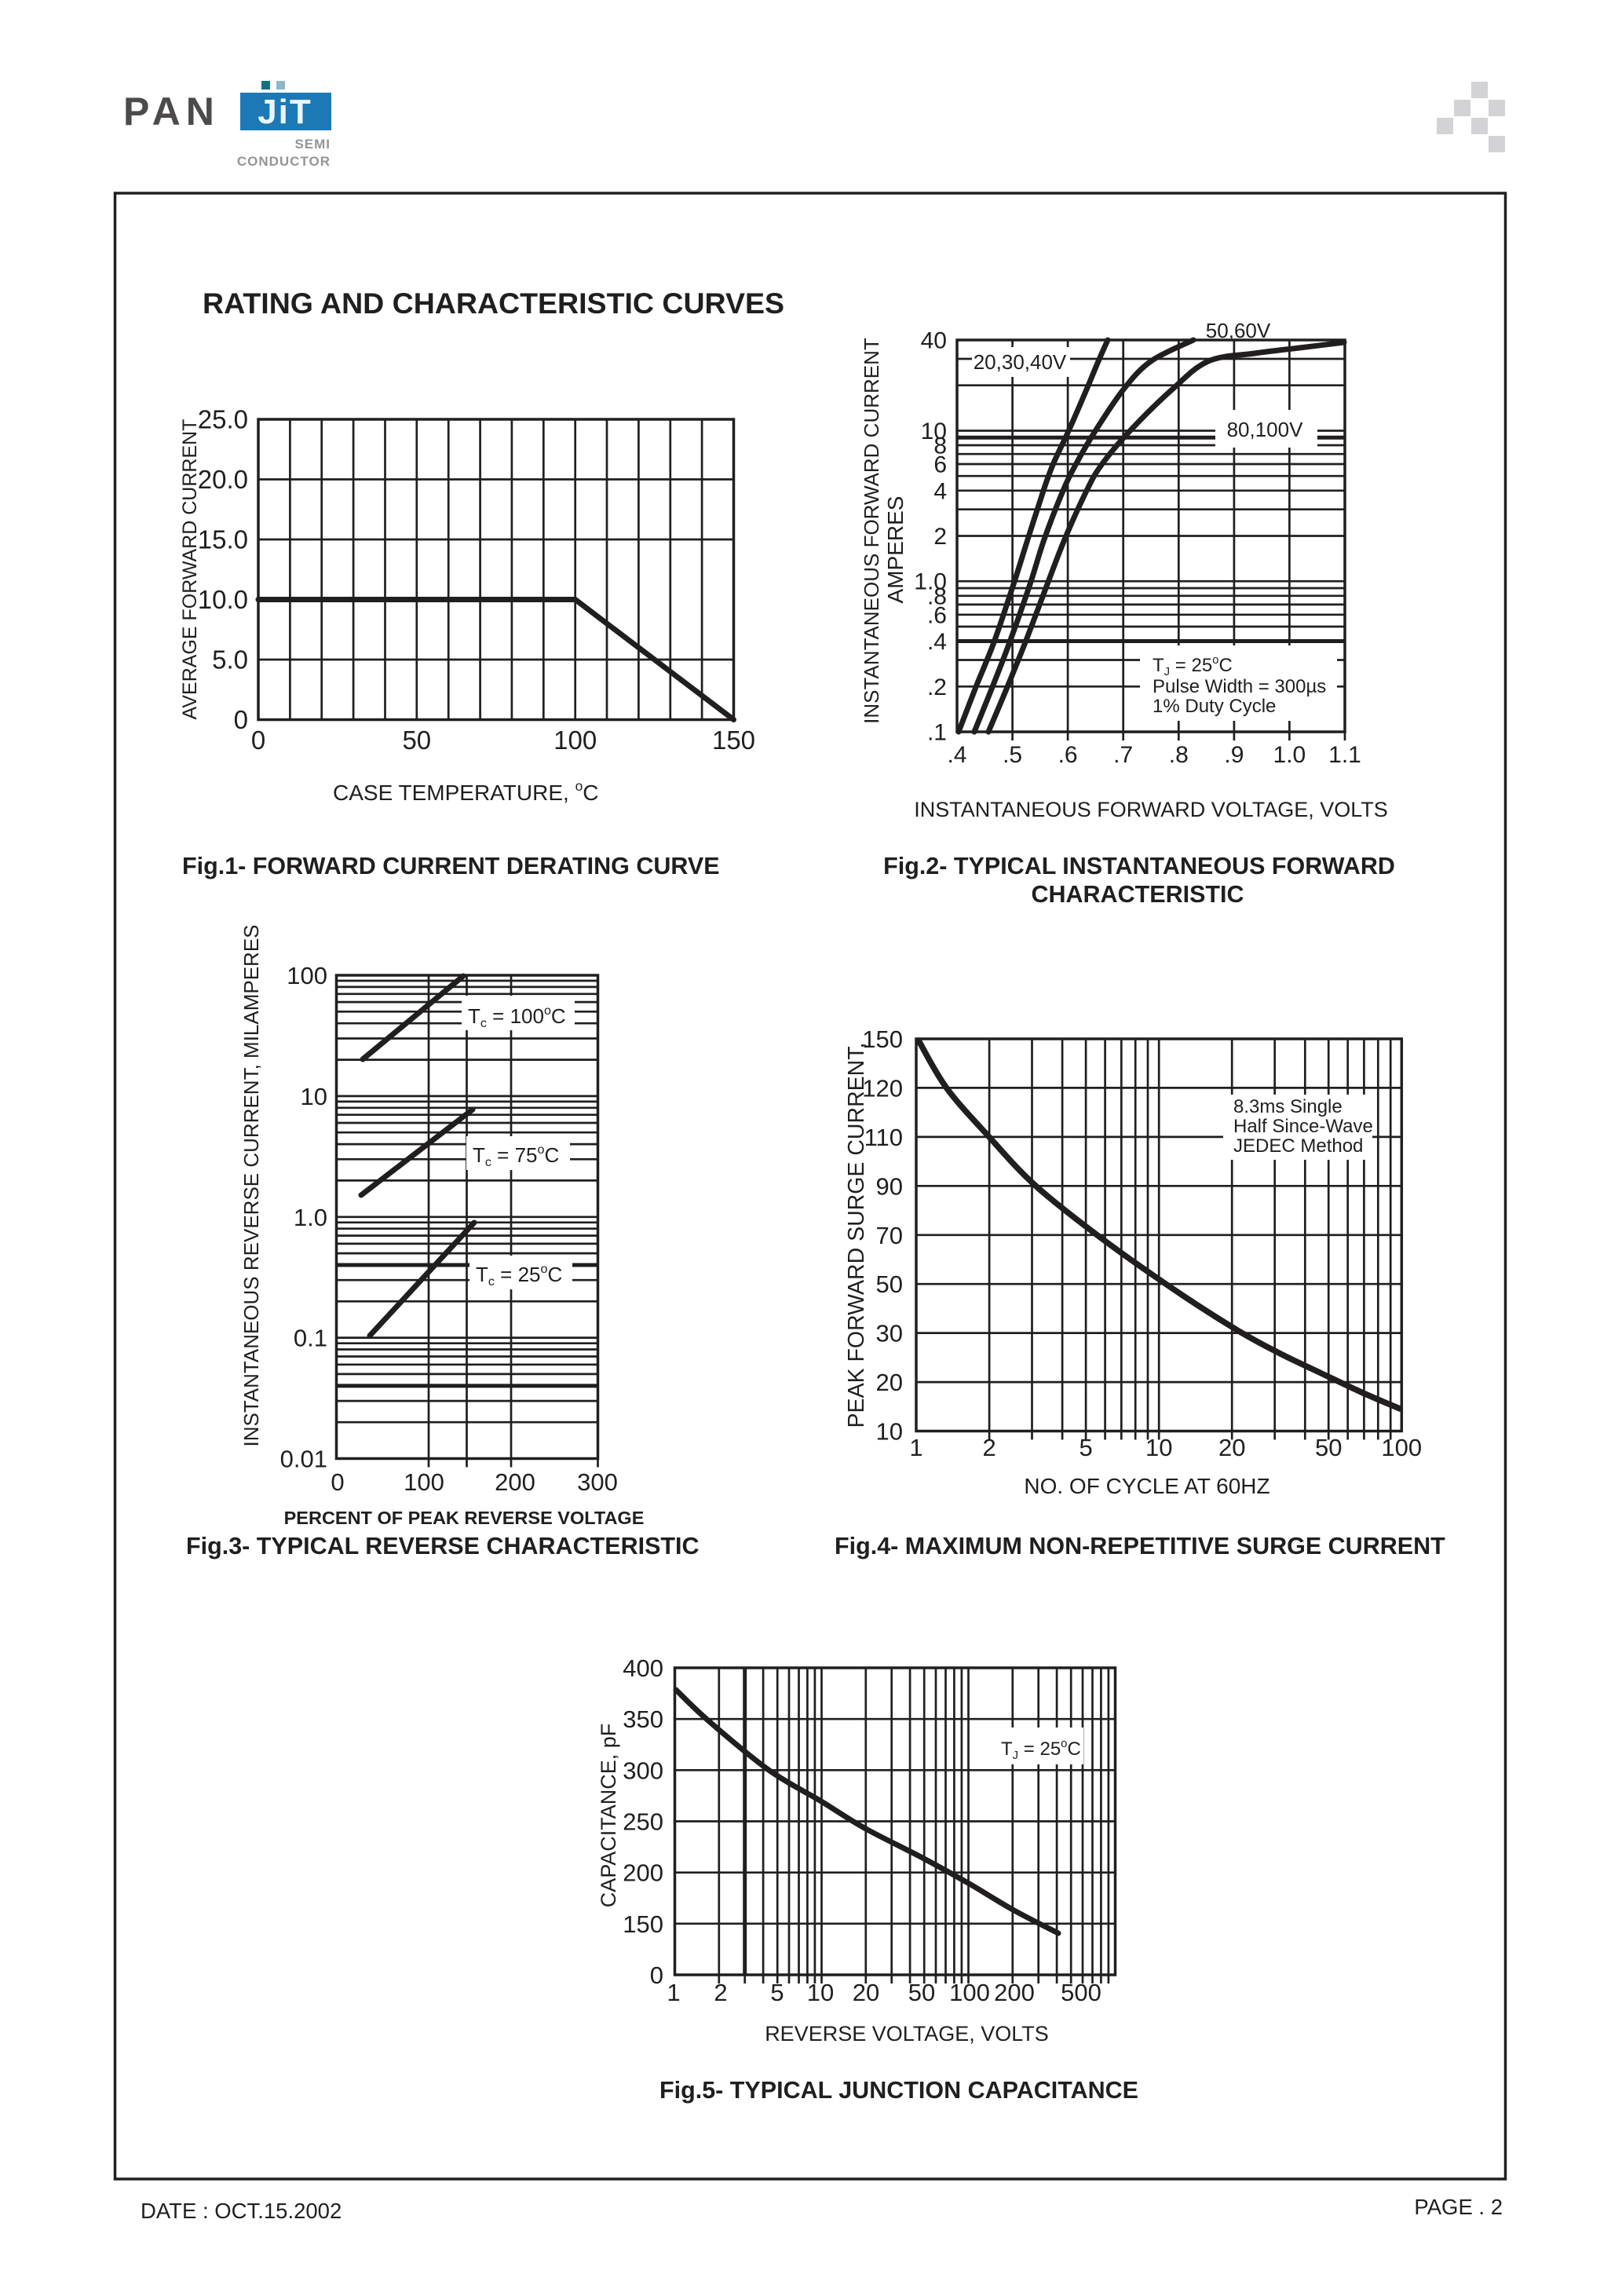 This screenshot has width=1622, height=2296. What do you see at coordinates (1137, 894) in the screenshot?
I see `svg-text: CHARACTERISTIC` at bounding box center [1137, 894].